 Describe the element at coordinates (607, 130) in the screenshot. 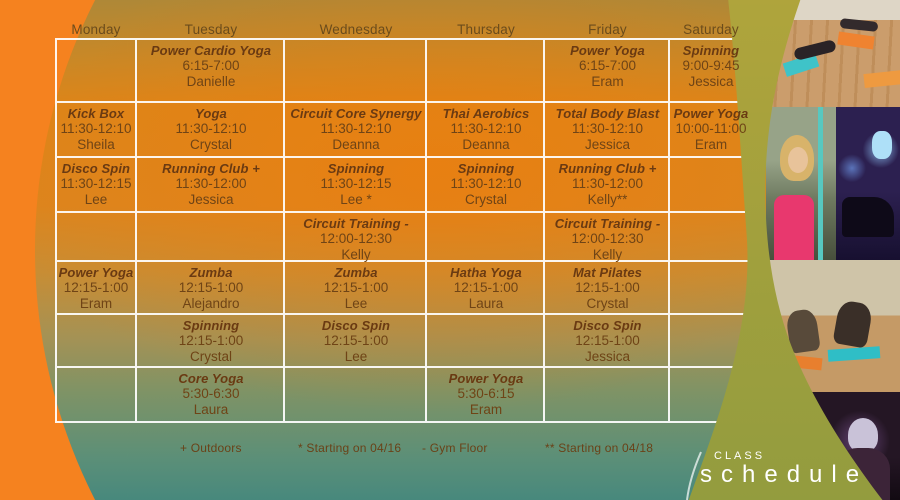

I see `class-cell-friday-row2: Total Body Blast 11:30-12:10 Jessica` at that location.